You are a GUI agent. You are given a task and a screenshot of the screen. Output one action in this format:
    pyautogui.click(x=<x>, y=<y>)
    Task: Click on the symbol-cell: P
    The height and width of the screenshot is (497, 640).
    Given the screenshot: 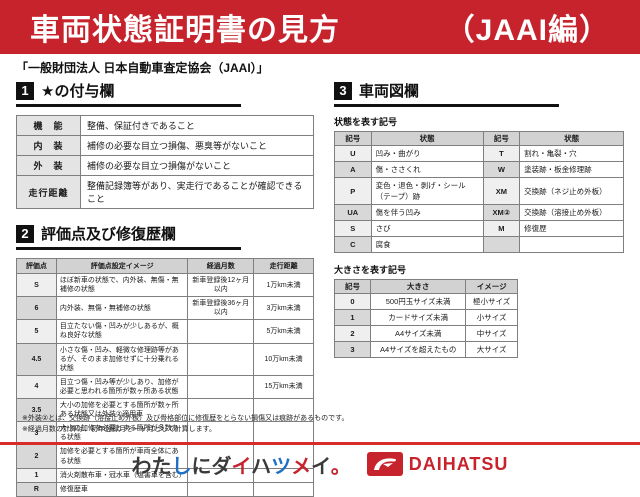 What is the action you would take?
    pyautogui.click(x=353, y=191)
    